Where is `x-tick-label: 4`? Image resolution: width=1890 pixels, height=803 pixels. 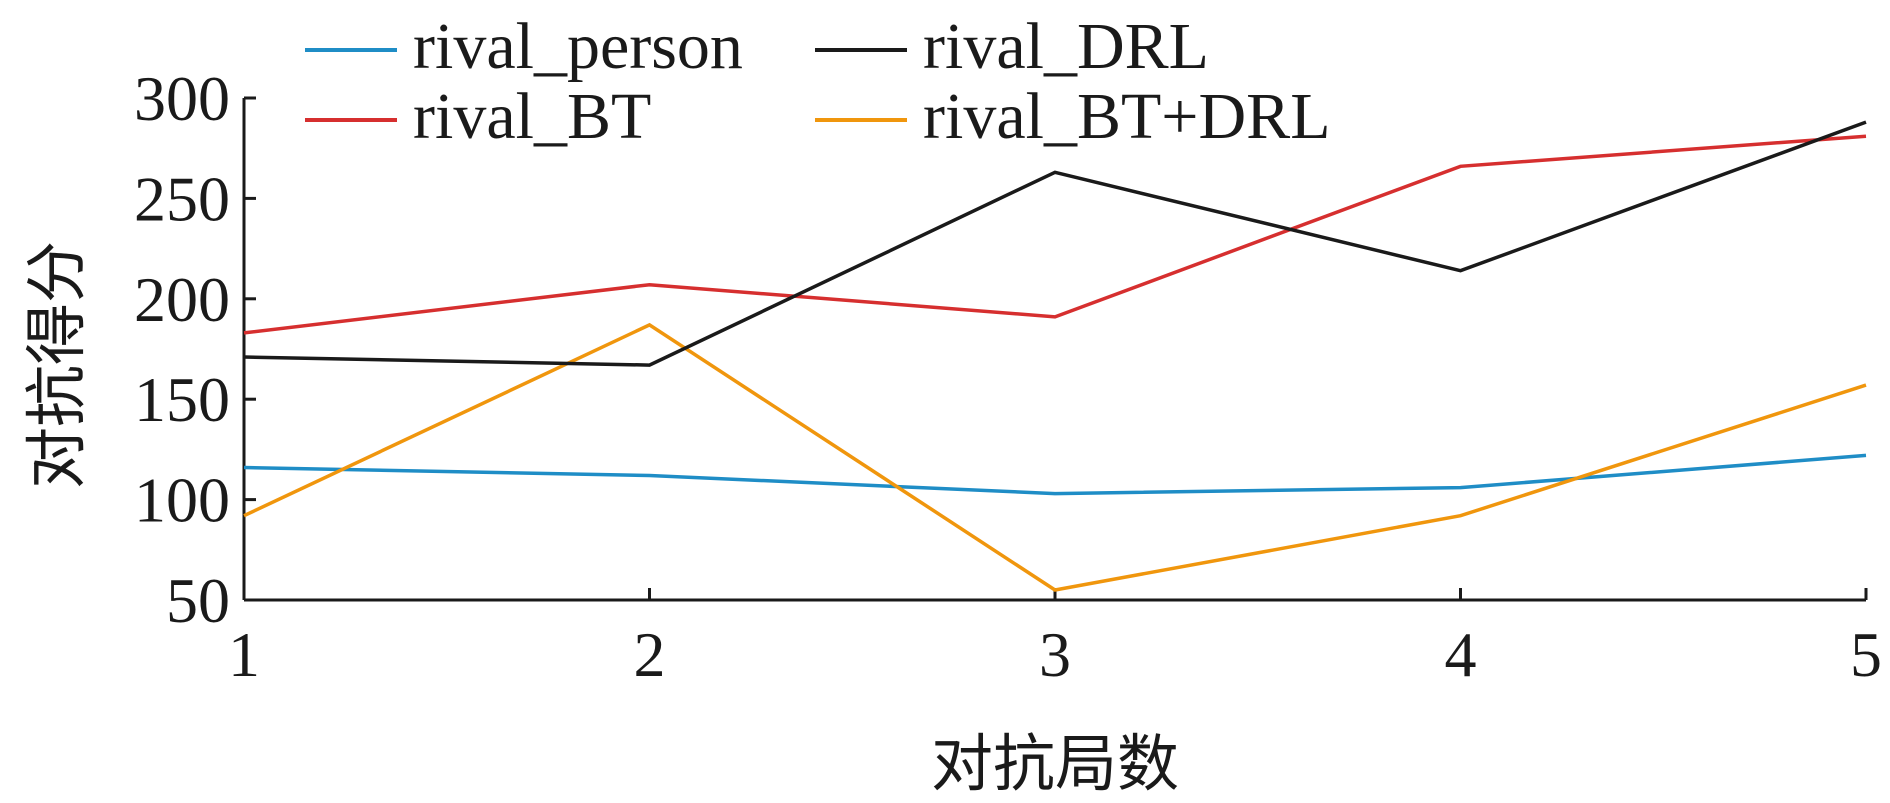
x-tick-label: 4 is located at coordinates (1461, 654).